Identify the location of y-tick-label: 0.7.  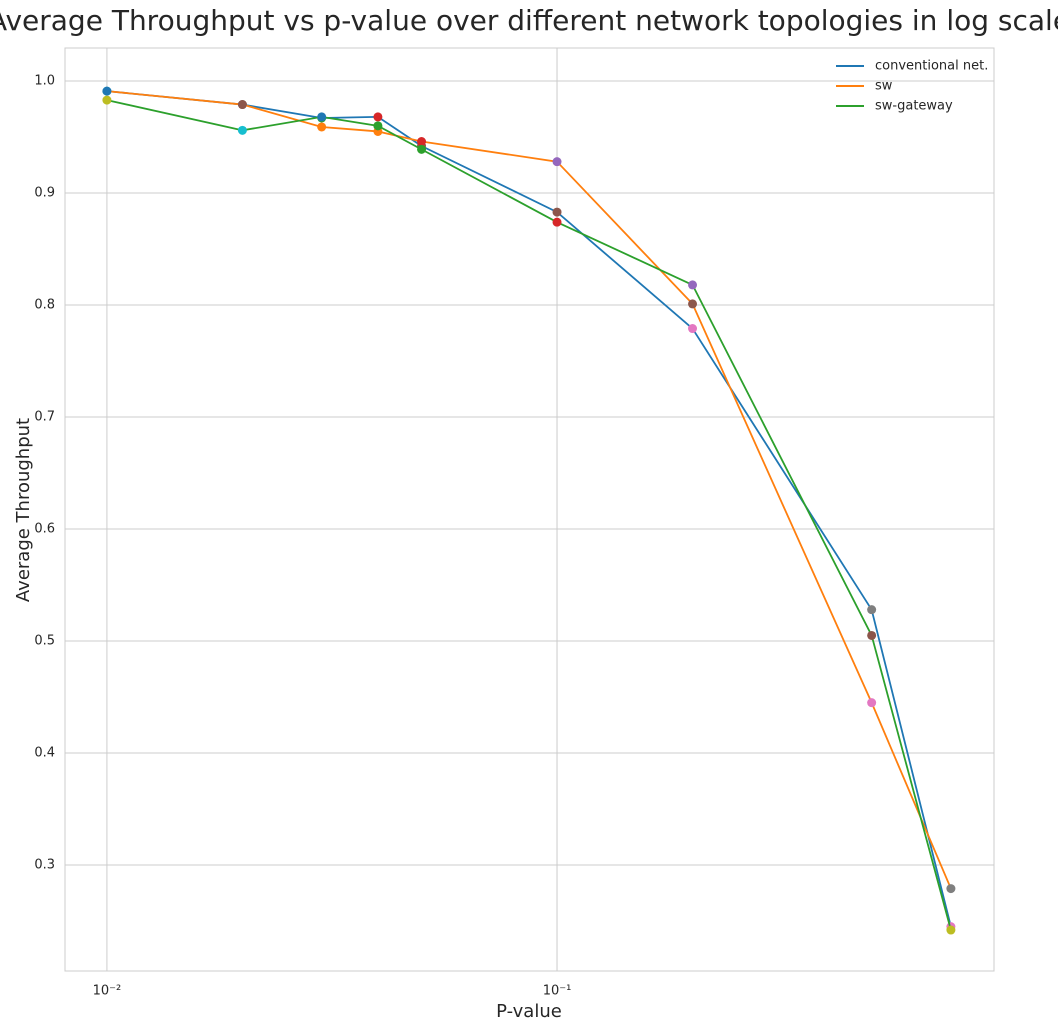
(44, 417).